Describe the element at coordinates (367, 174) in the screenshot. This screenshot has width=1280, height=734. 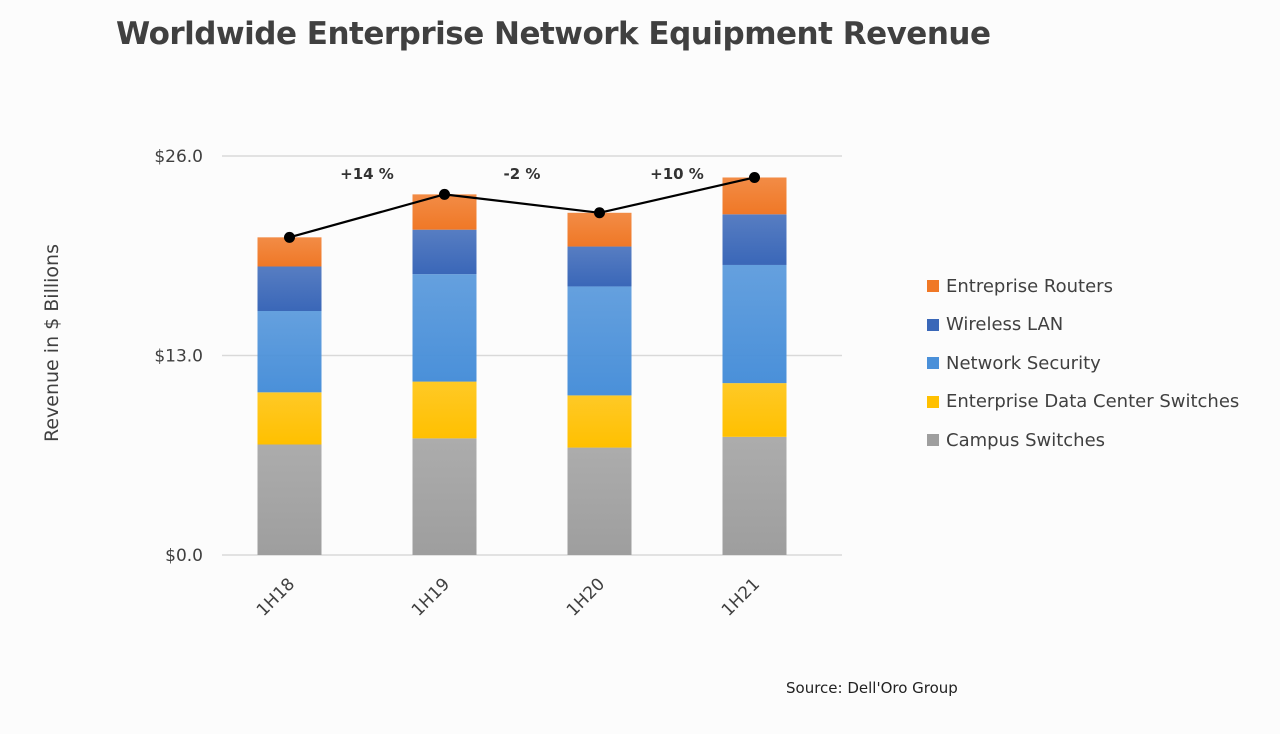
I see `growth-annotation: +14 %` at that location.